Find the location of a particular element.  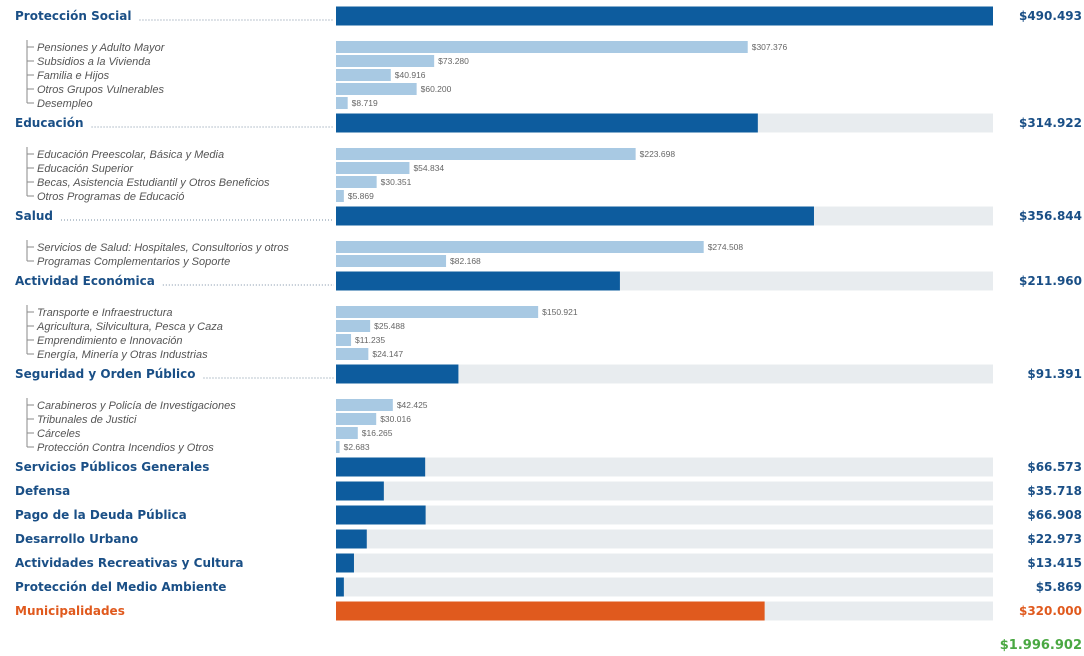

category-label: Seguridad y Orden Público is located at coordinates (105, 374).